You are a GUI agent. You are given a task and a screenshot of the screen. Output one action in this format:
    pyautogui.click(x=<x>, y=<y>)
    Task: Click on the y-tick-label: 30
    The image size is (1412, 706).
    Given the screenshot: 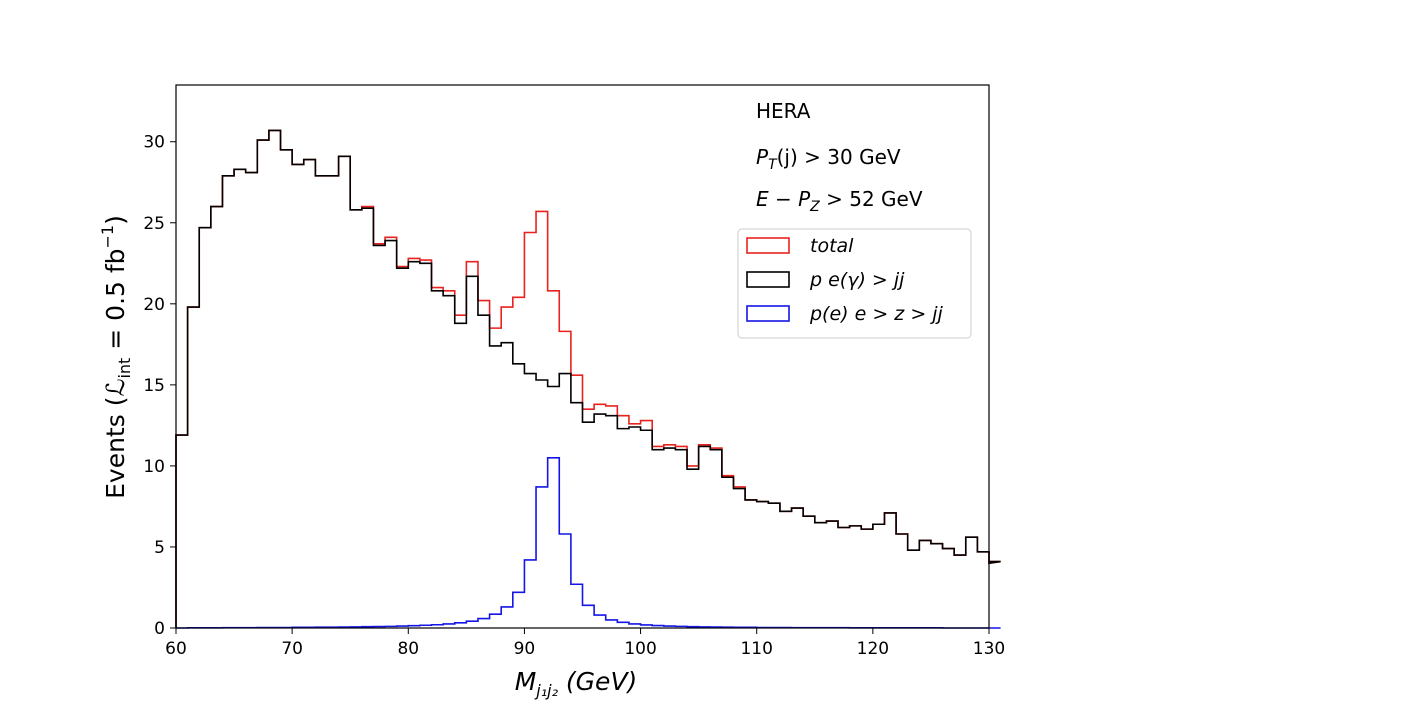 What is the action you would take?
    pyautogui.click(x=154, y=143)
    